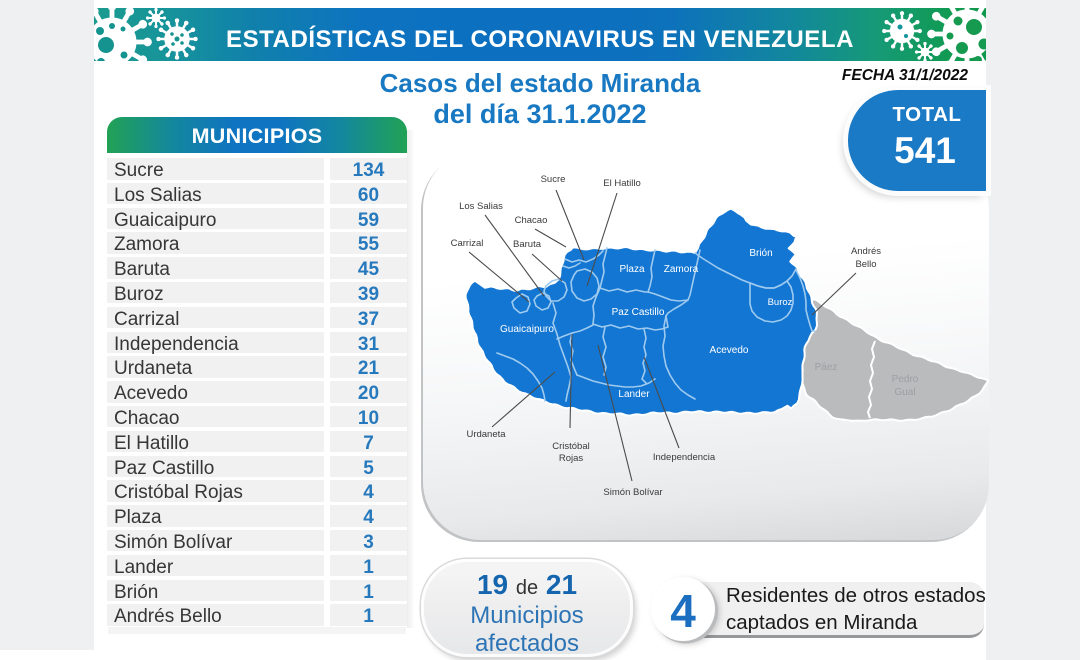  I want to click on svg-text: Acevedo, so click(729, 350).